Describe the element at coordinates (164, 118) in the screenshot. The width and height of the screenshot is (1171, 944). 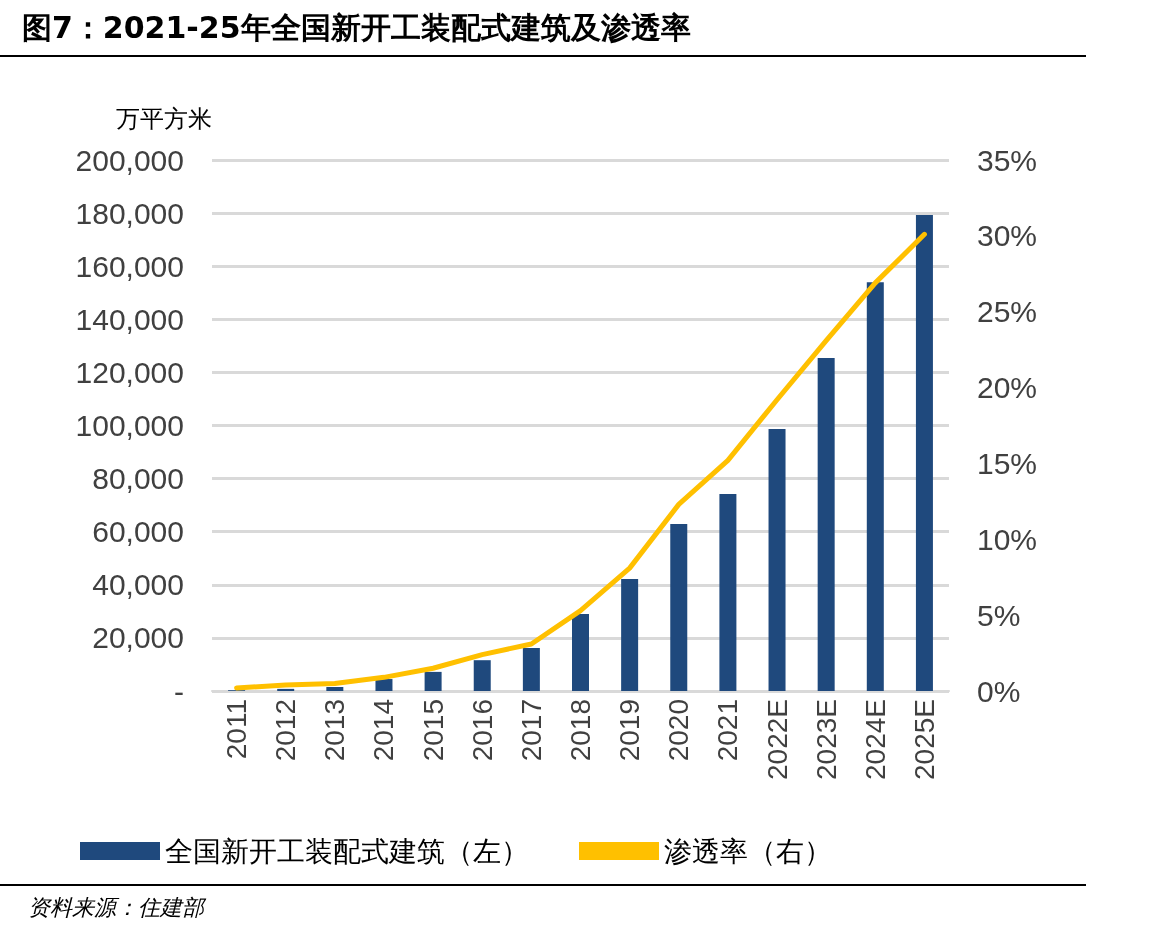
I see `y-axis-title: 万平方米` at that location.